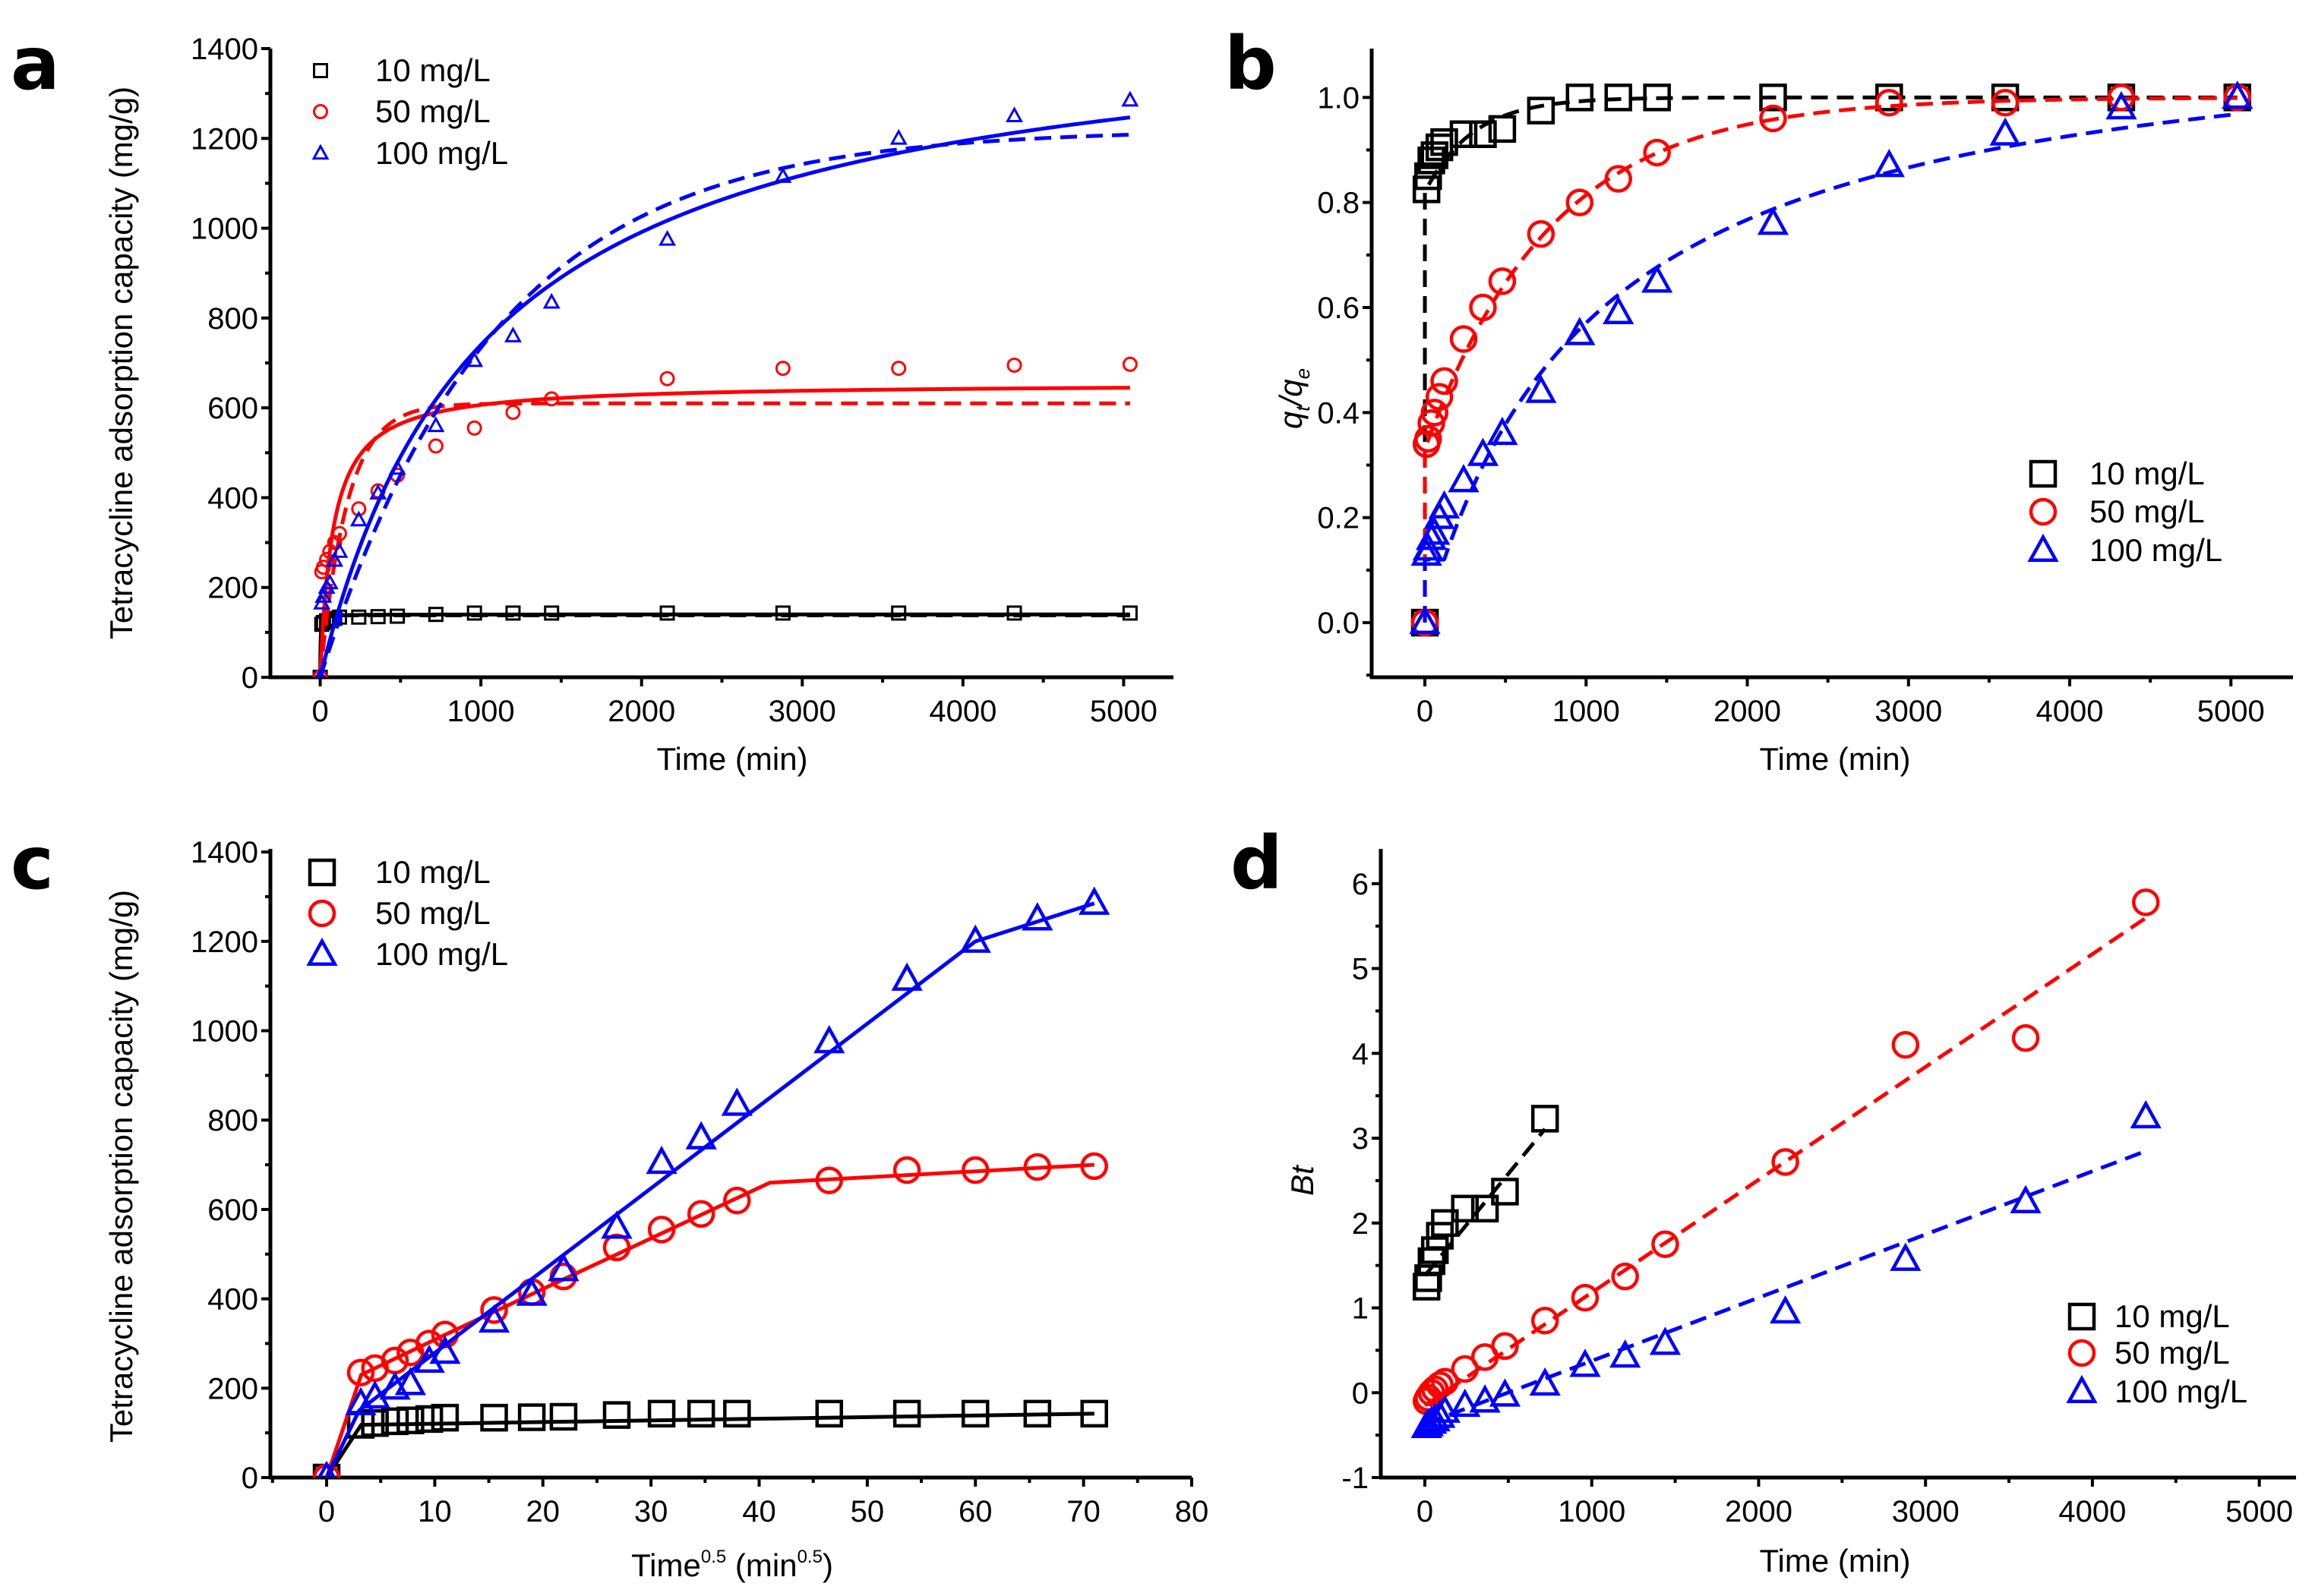  What do you see at coordinates (326, 1511) in the screenshot?
I see `x-tick-label: 0` at bounding box center [326, 1511].